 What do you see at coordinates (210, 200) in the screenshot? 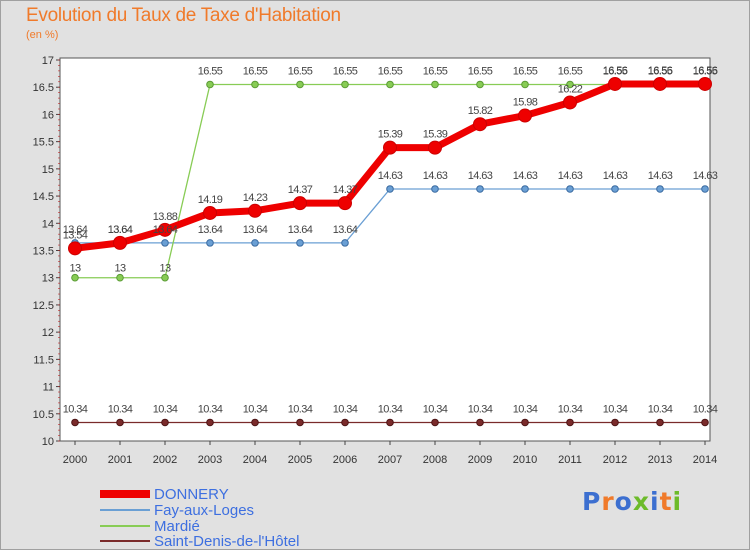
I see `data-label: 14.19` at bounding box center [210, 200].